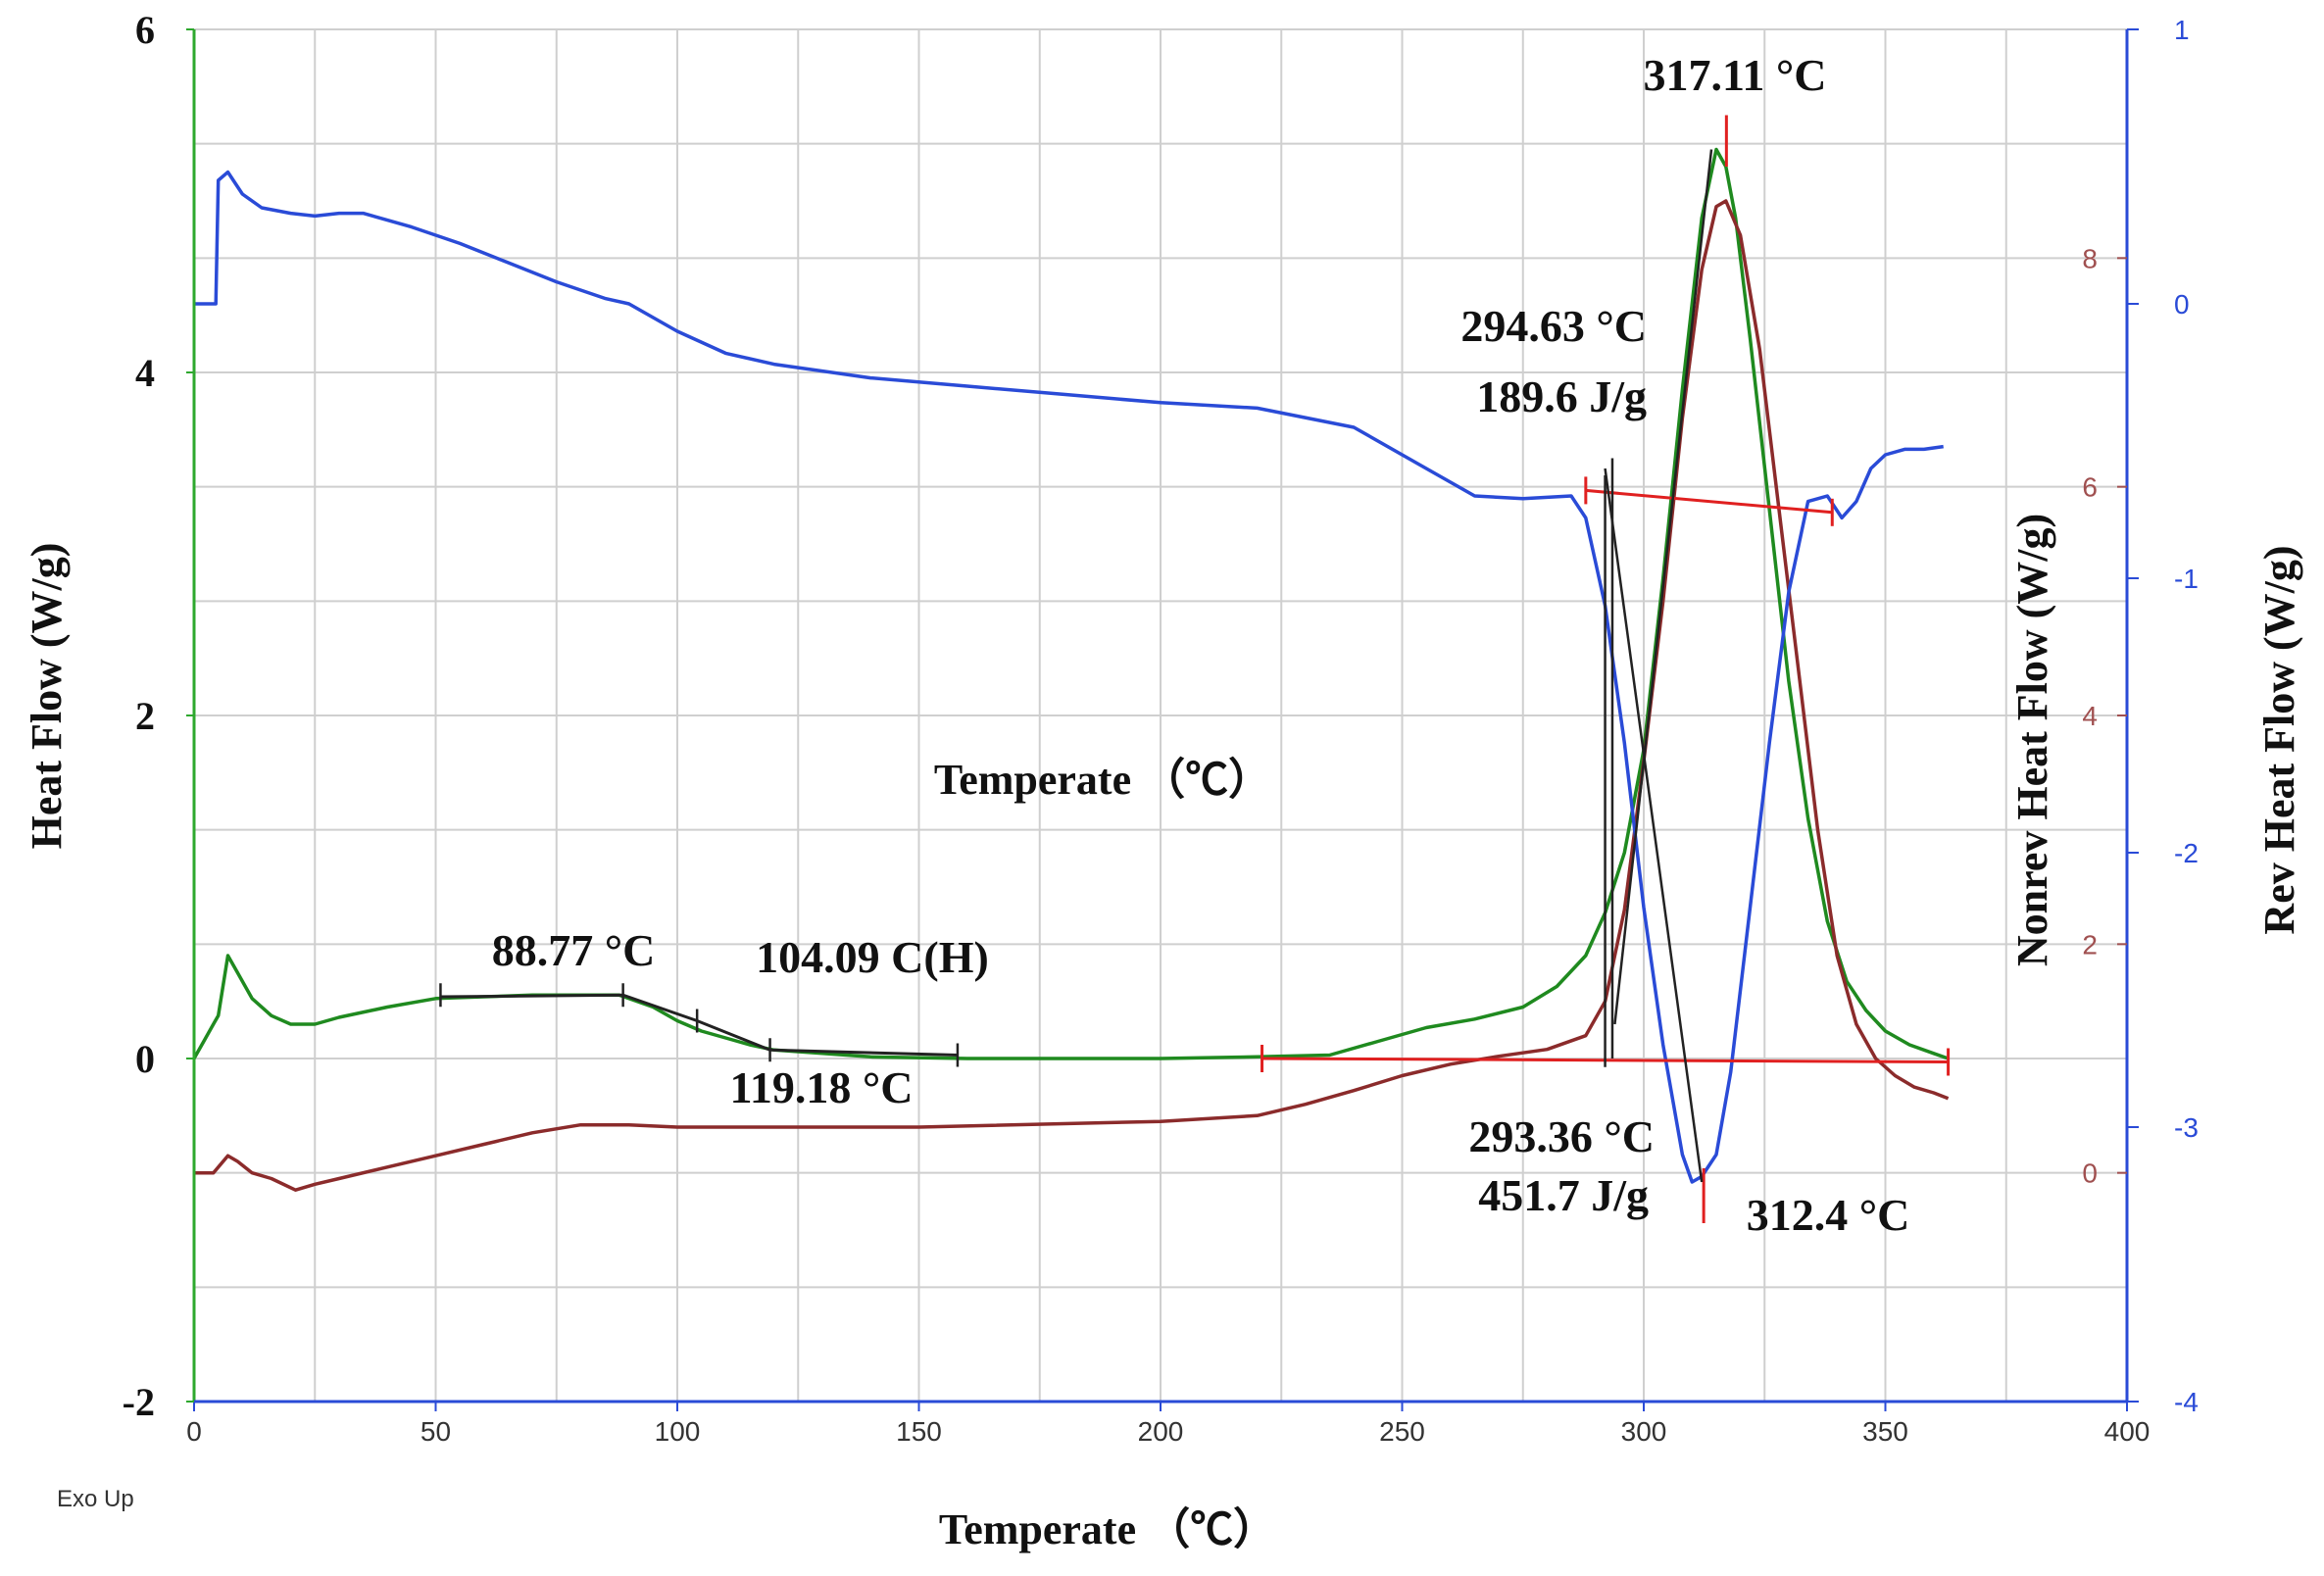 The height and width of the screenshot is (1576, 2324). What do you see at coordinates (145, 373) in the screenshot?
I see `y-left-tick-label: 4` at bounding box center [145, 373].